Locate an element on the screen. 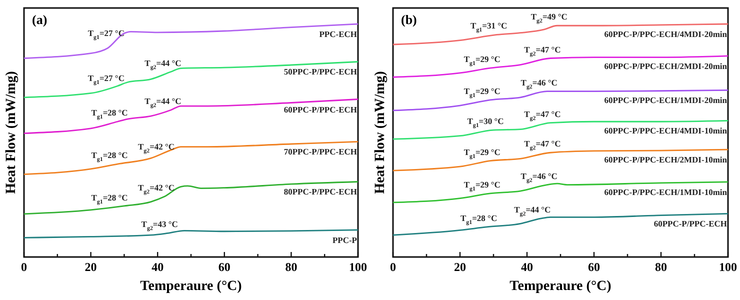  series-label: 60PPC-P/PPC-ECH/1MDI-20min is located at coordinates (666, 100).